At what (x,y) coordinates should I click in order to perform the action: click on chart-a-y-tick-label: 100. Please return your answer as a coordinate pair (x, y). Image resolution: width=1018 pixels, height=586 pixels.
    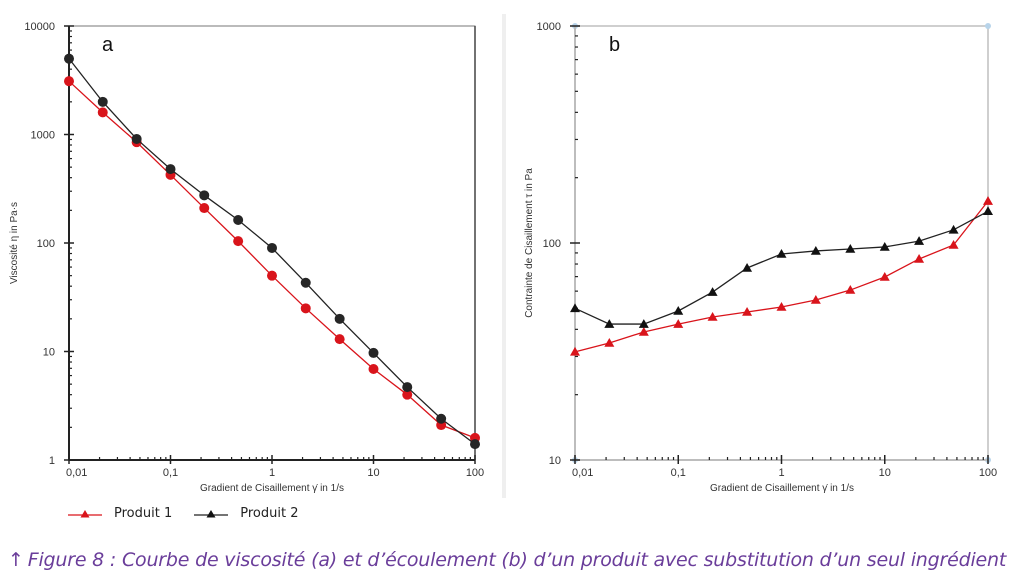
    Looking at the image, I should click on (46, 244).